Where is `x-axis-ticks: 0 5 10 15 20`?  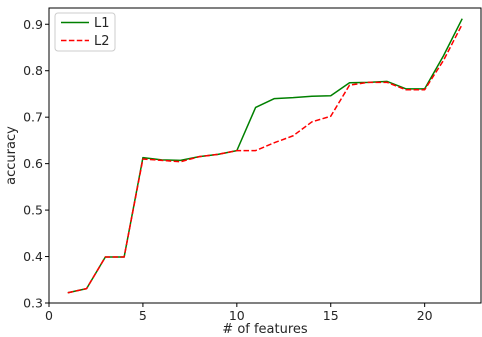 x-axis-ticks: 0 5 10 15 20 is located at coordinates (239, 313).